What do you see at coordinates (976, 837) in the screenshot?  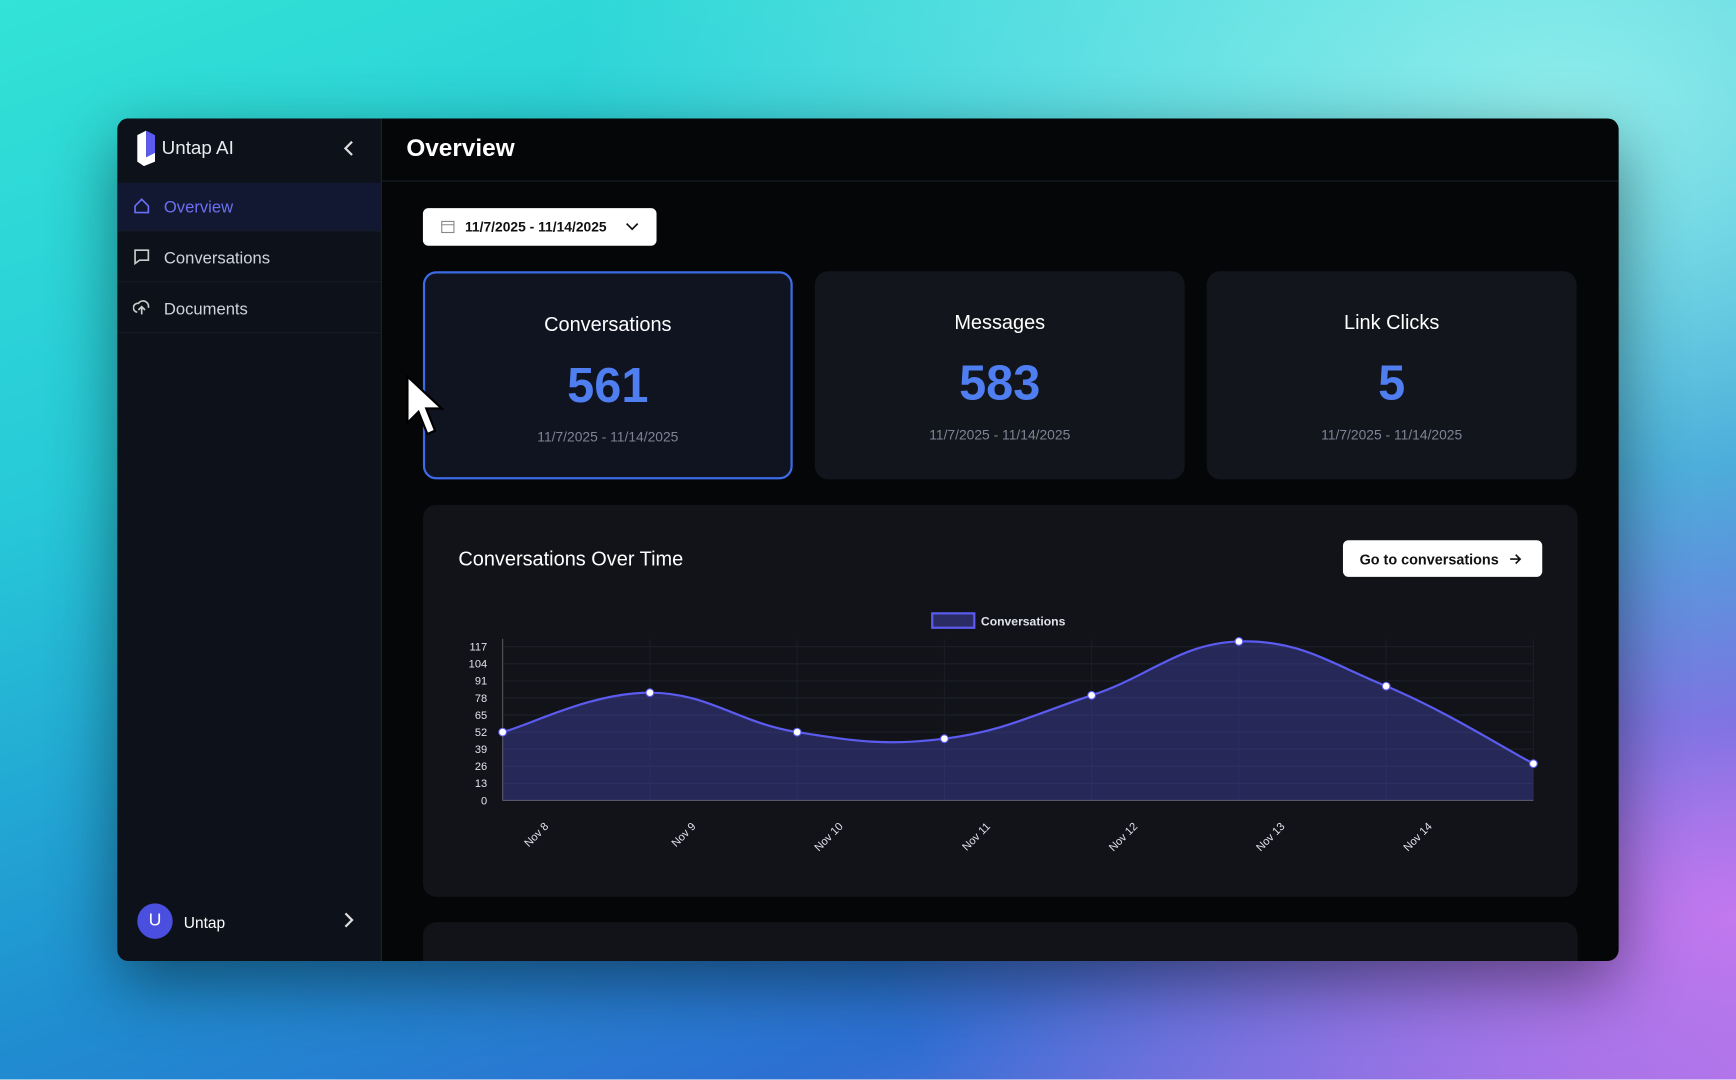 I see `x-tick-label: Nov 11` at bounding box center [976, 837].